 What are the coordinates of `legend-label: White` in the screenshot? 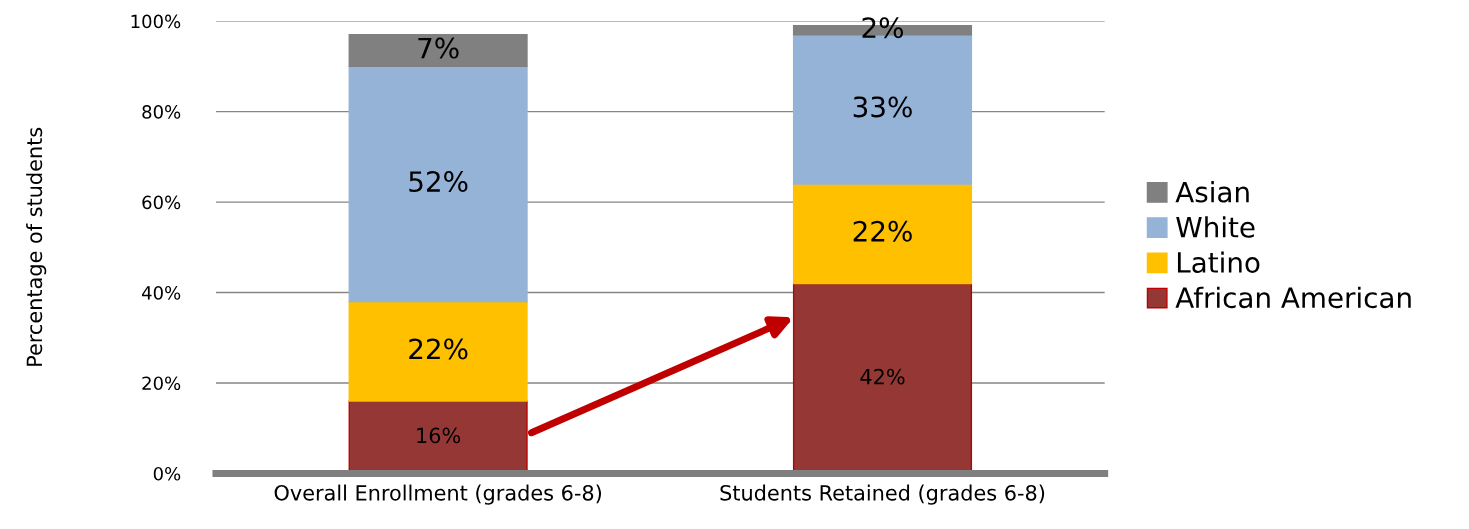 It's located at (1215, 227).